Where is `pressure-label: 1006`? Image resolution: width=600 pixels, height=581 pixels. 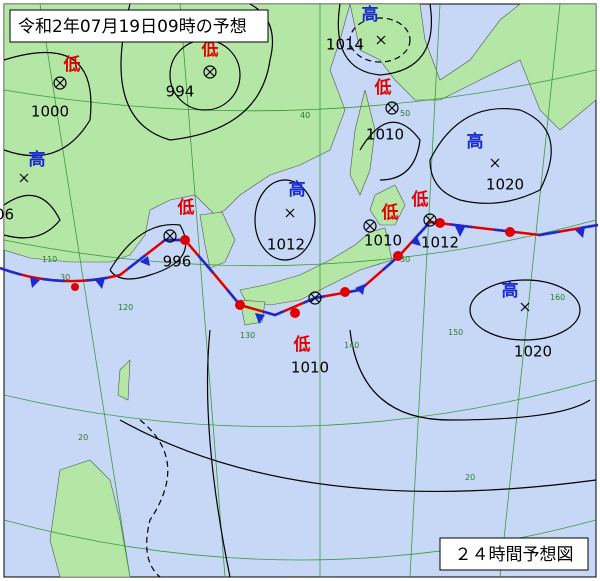
pressure-label: 1006 is located at coordinates (7, 215).